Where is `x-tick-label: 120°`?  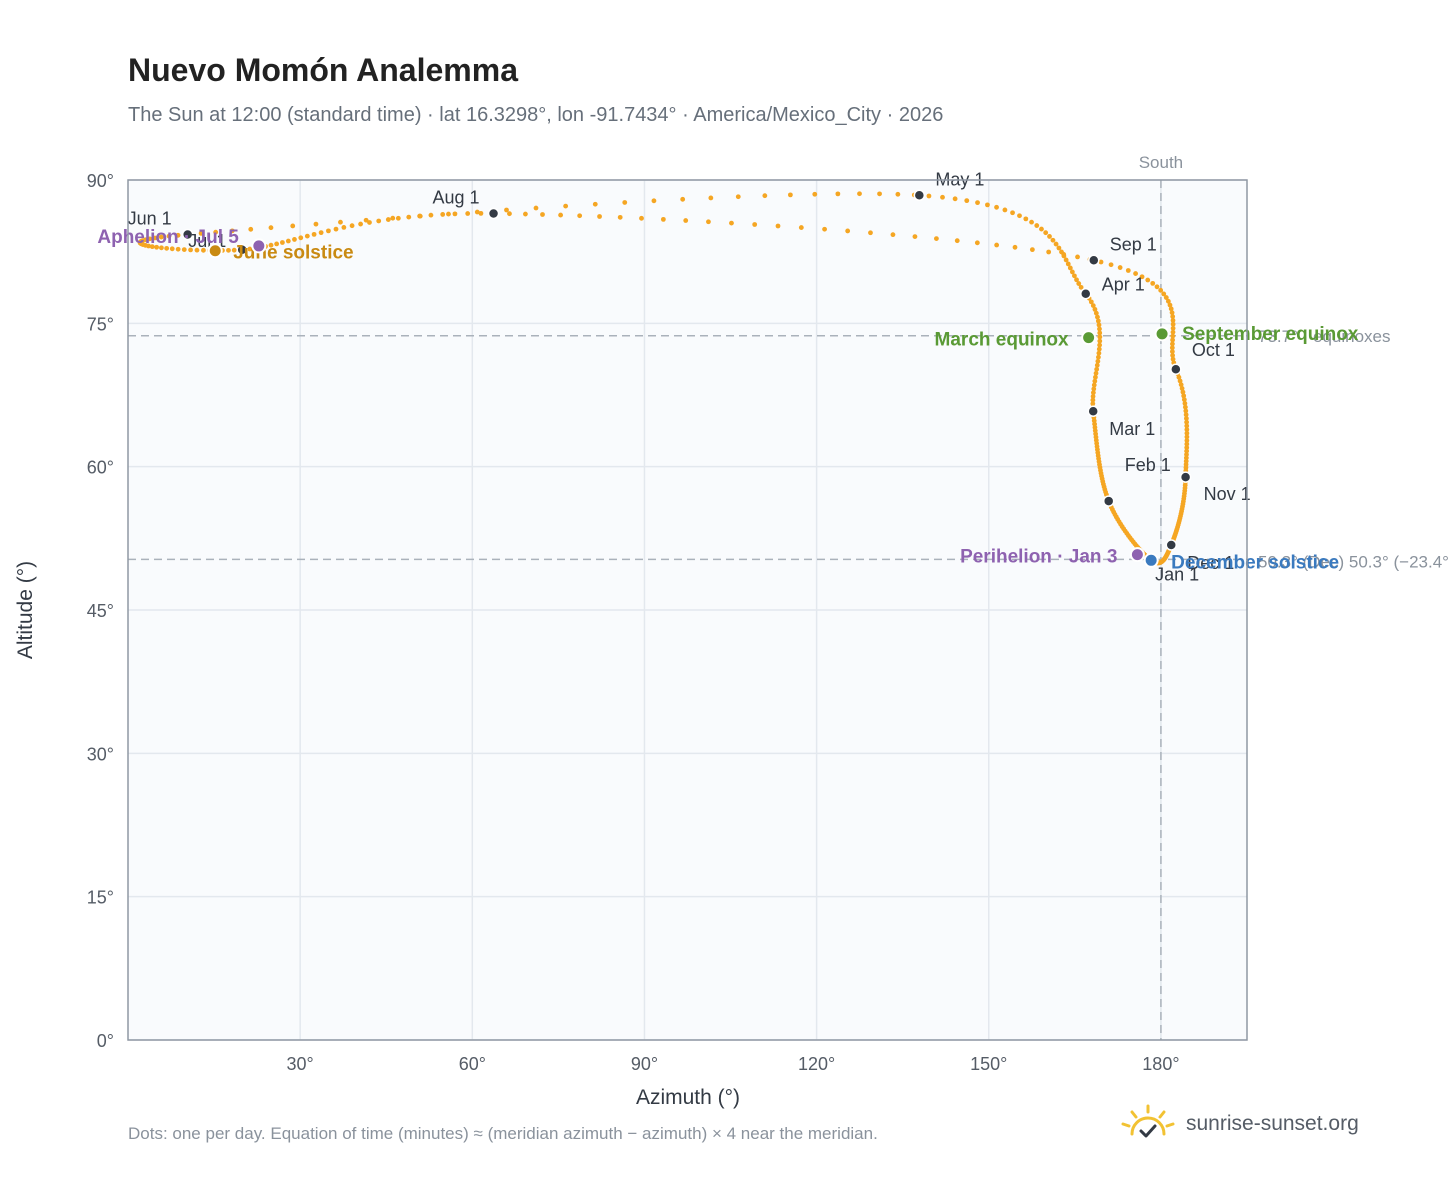
x-tick-label: 120° is located at coordinates (816, 1064).